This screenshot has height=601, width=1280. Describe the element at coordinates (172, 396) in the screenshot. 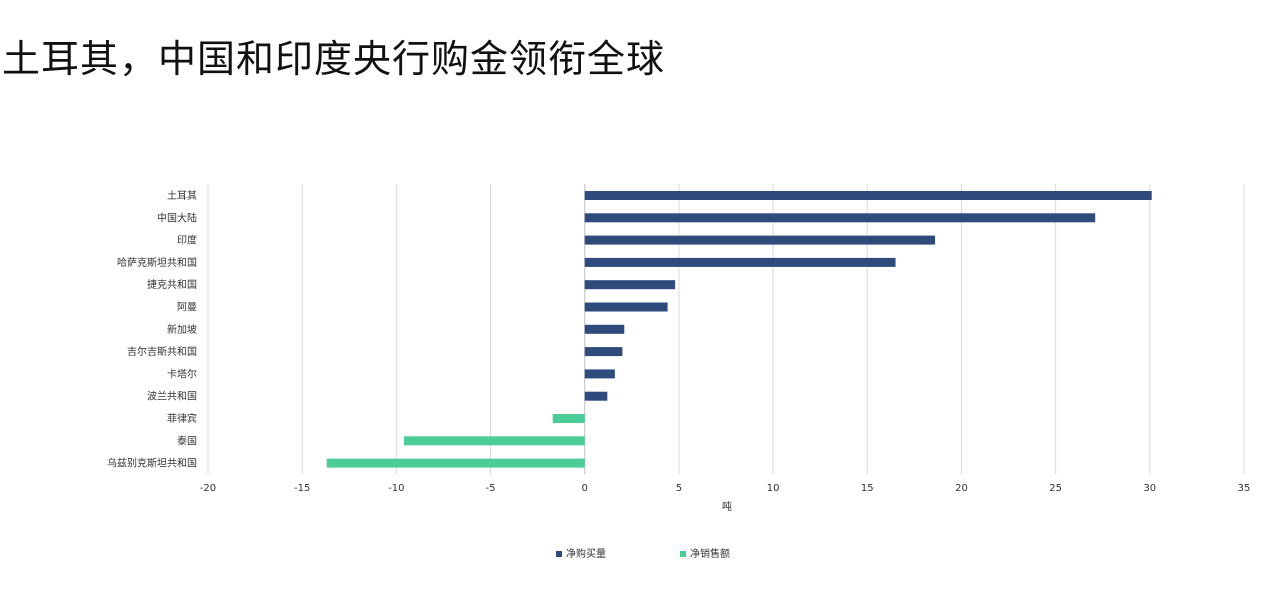

I see `category-label: 波兰共和国` at that location.